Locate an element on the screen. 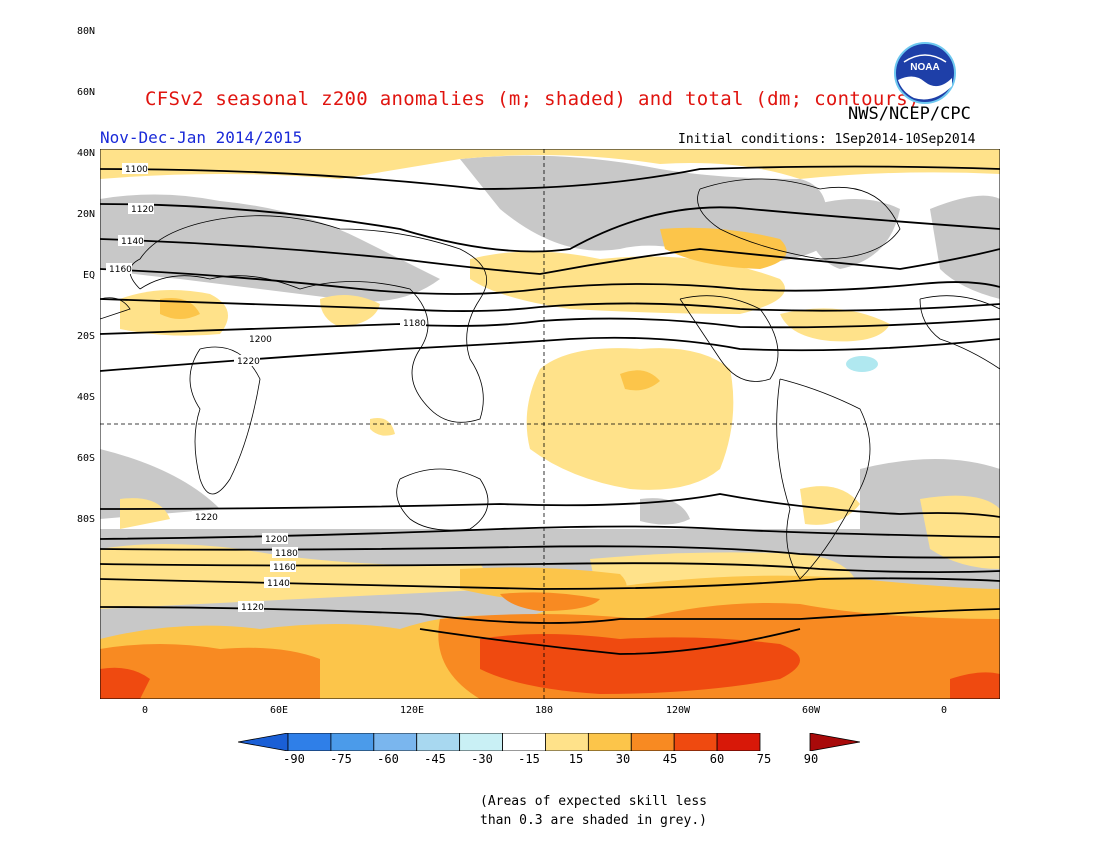  lat-label: 40N is located at coordinates (85, 153).